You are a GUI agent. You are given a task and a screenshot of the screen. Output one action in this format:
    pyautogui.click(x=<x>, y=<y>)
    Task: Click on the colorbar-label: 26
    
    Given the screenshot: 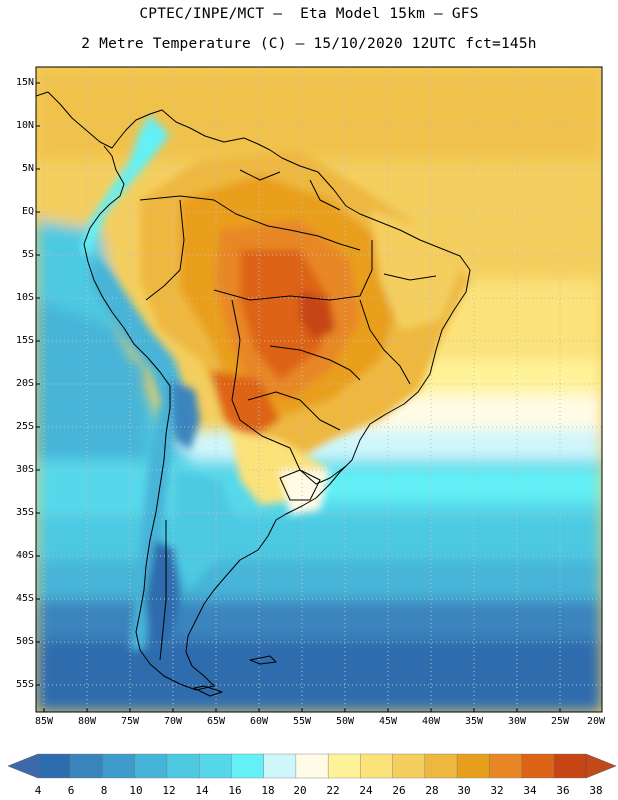 What is the action you would take?
    pyautogui.click(x=399, y=790)
    